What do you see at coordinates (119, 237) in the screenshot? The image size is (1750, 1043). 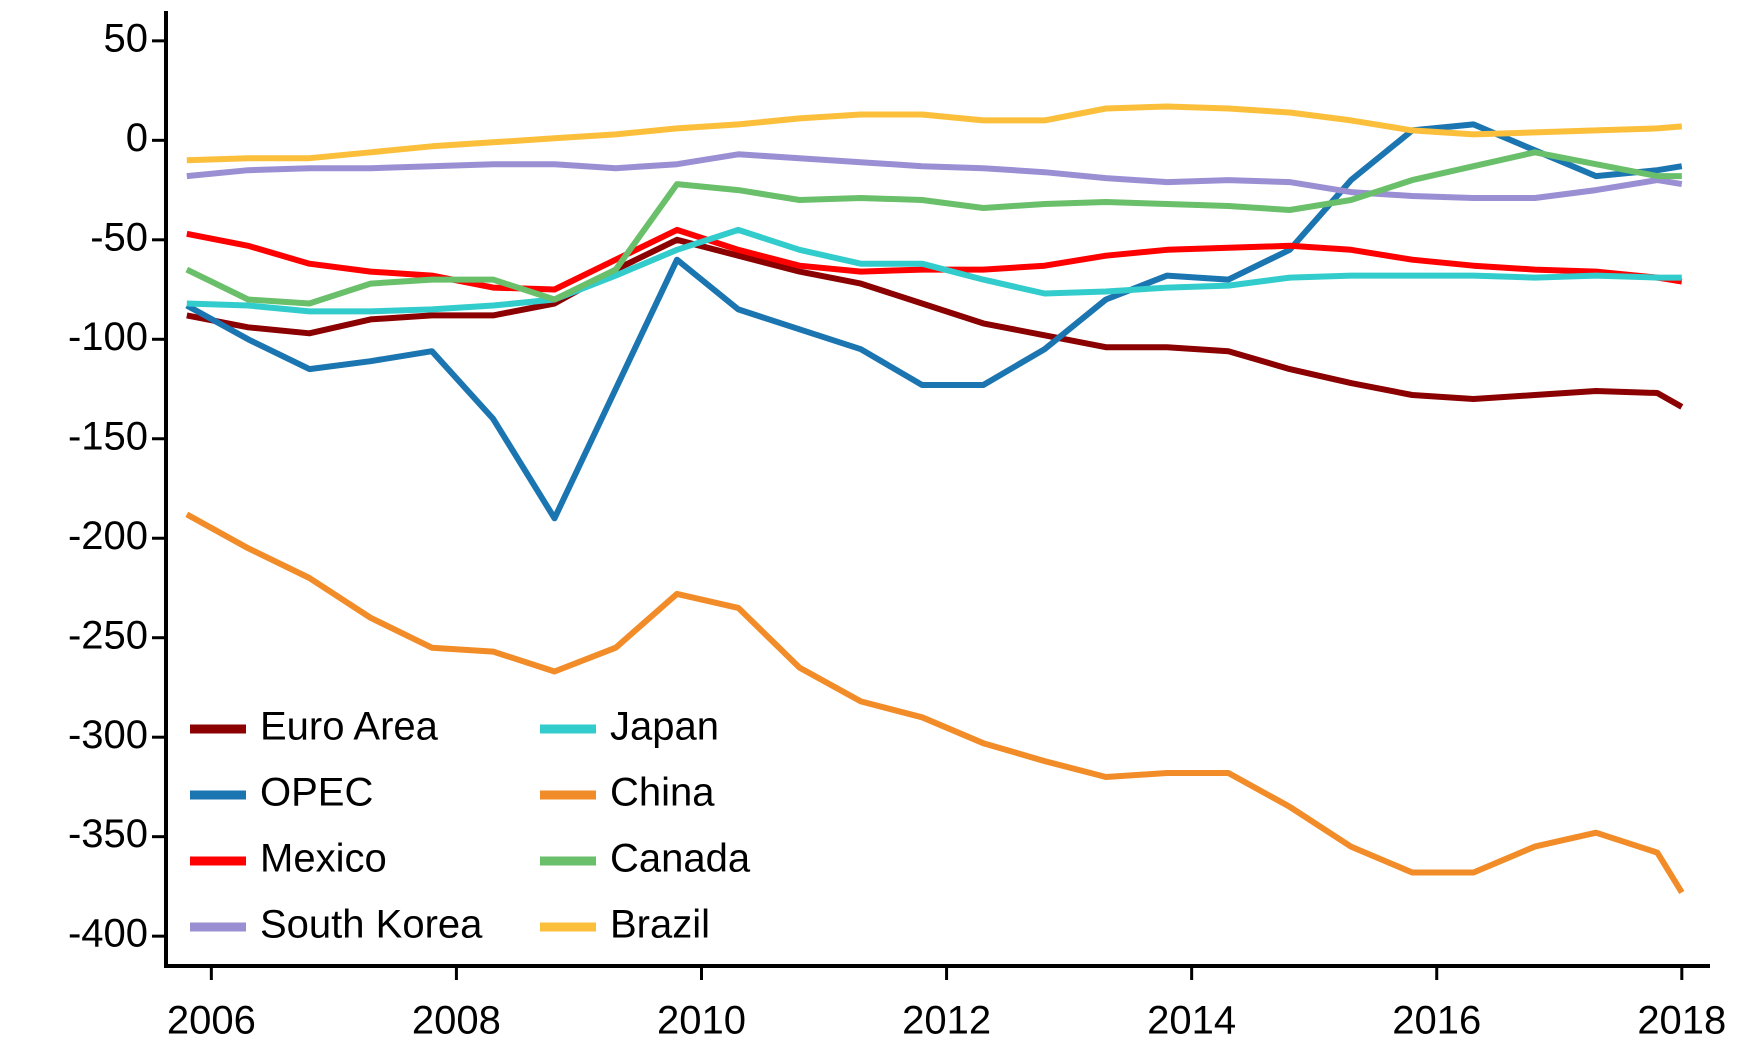 I see `y-tick-label: -50` at bounding box center [119, 237].